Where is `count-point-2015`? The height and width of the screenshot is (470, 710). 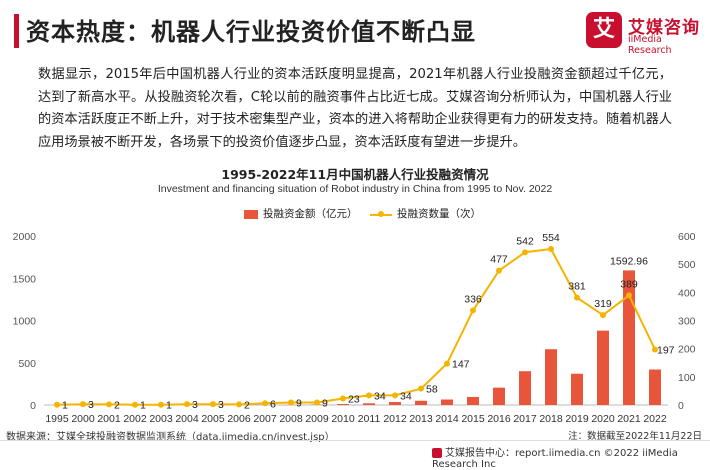
count-point-2015 is located at coordinates (473, 310).